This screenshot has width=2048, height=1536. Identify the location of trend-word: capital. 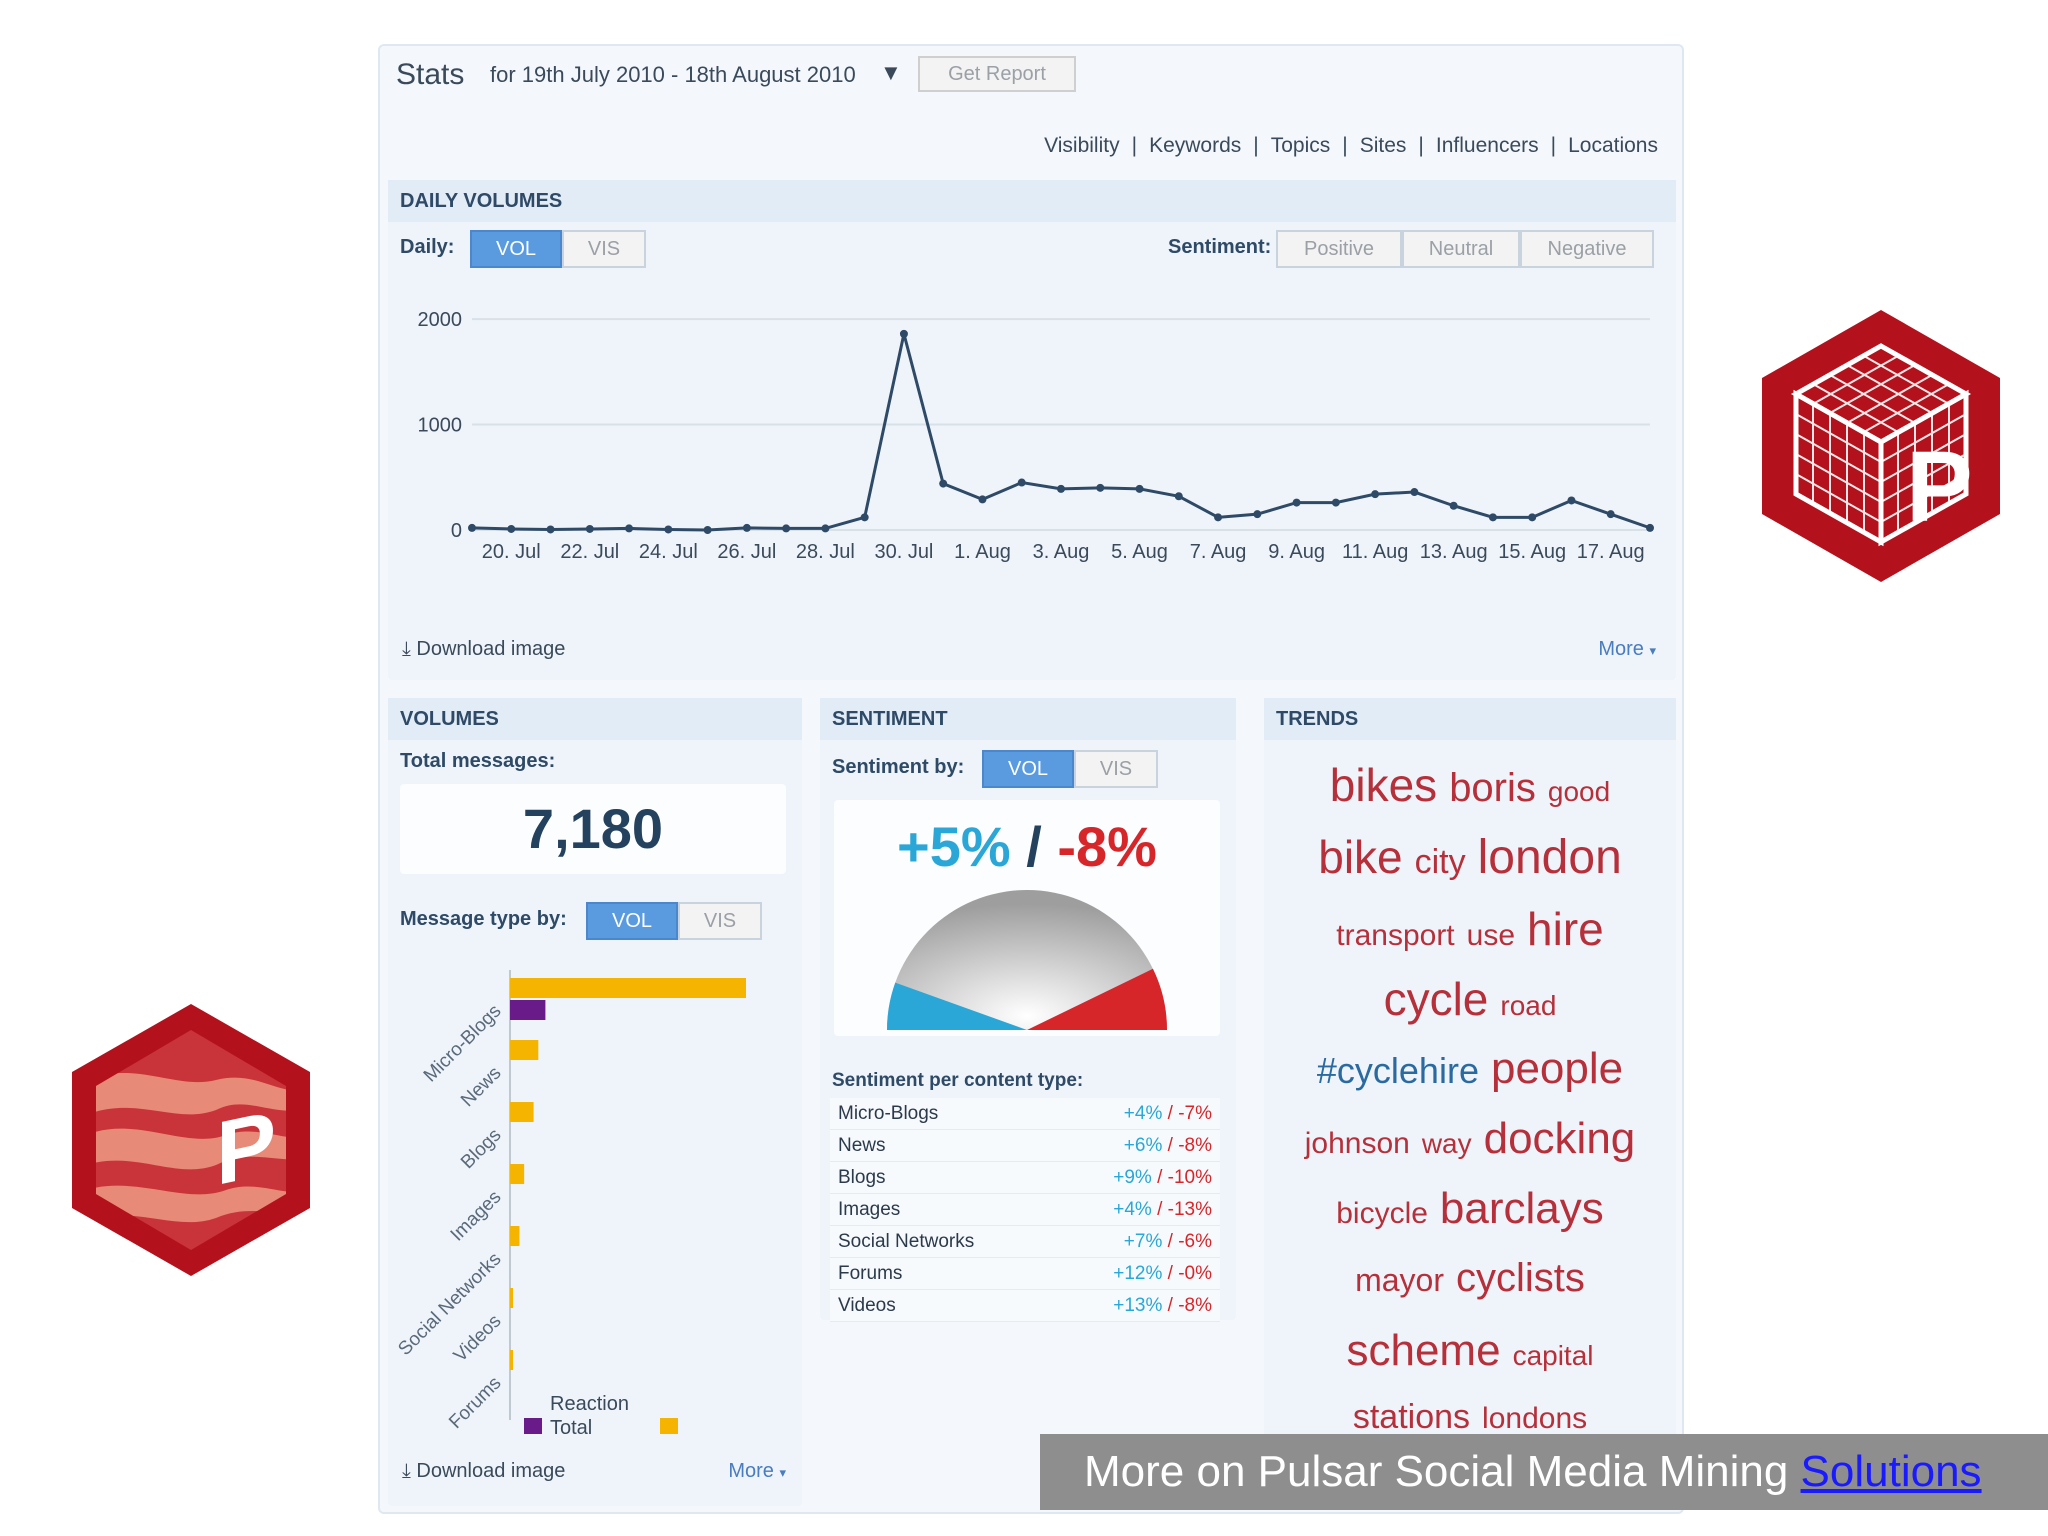
(1553, 1355).